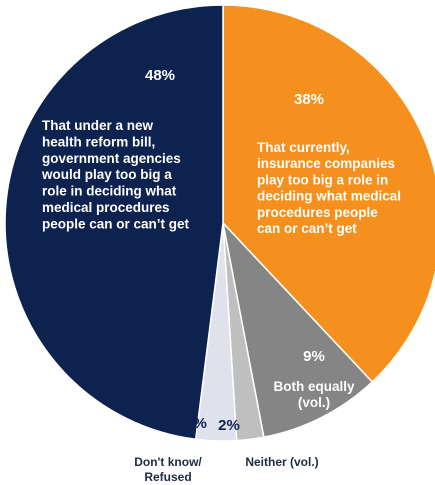 This screenshot has height=485, width=435. Describe the element at coordinates (98, 125) in the screenshot. I see `category-label-line: That under a new` at that location.